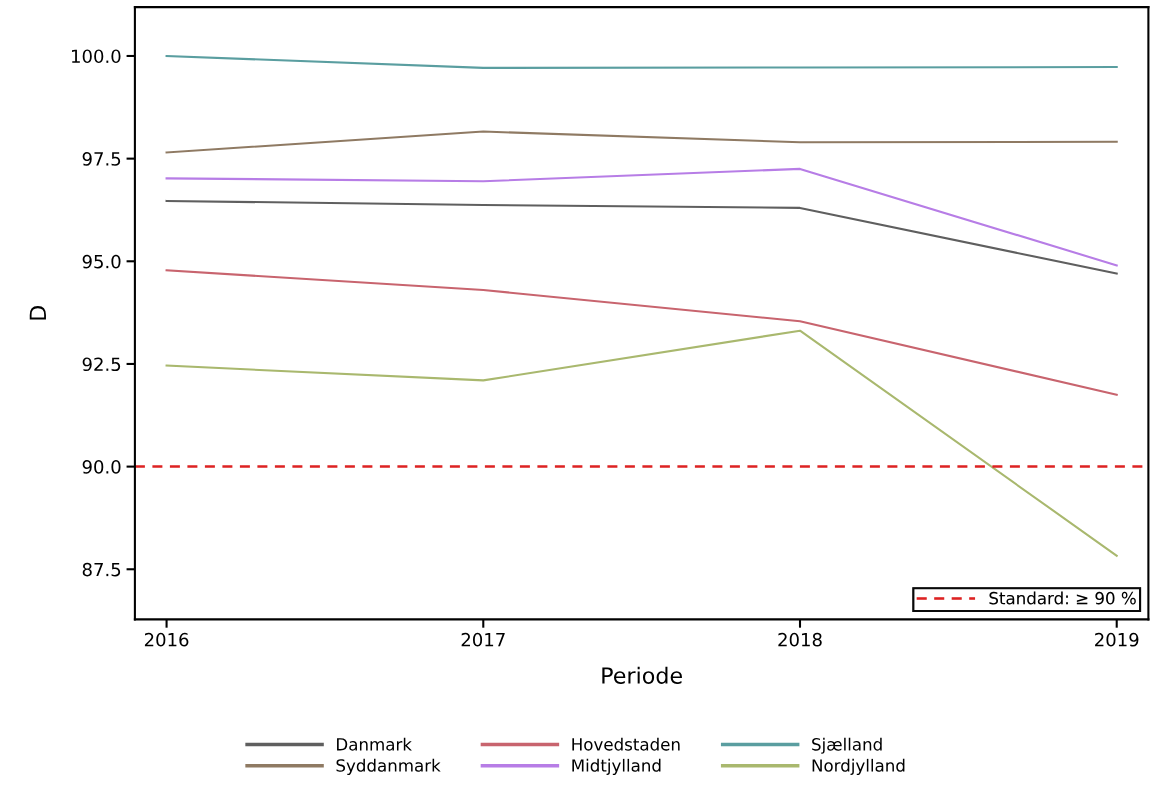 The width and height of the screenshot is (1153, 790). Describe the element at coordinates (1062, 598) in the screenshot. I see `legend-label: Standard: ≥ 90 %` at that location.